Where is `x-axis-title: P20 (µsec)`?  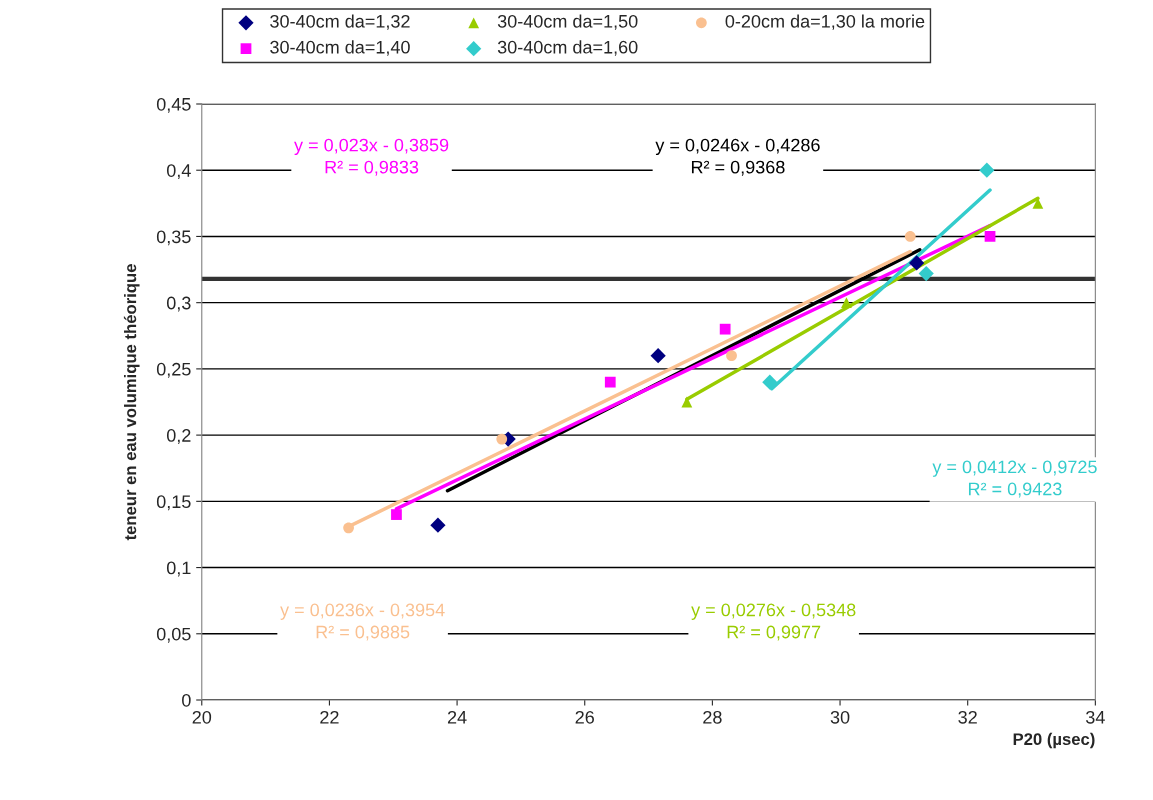 x-axis-title: P20 (µsec) is located at coordinates (1054, 740).